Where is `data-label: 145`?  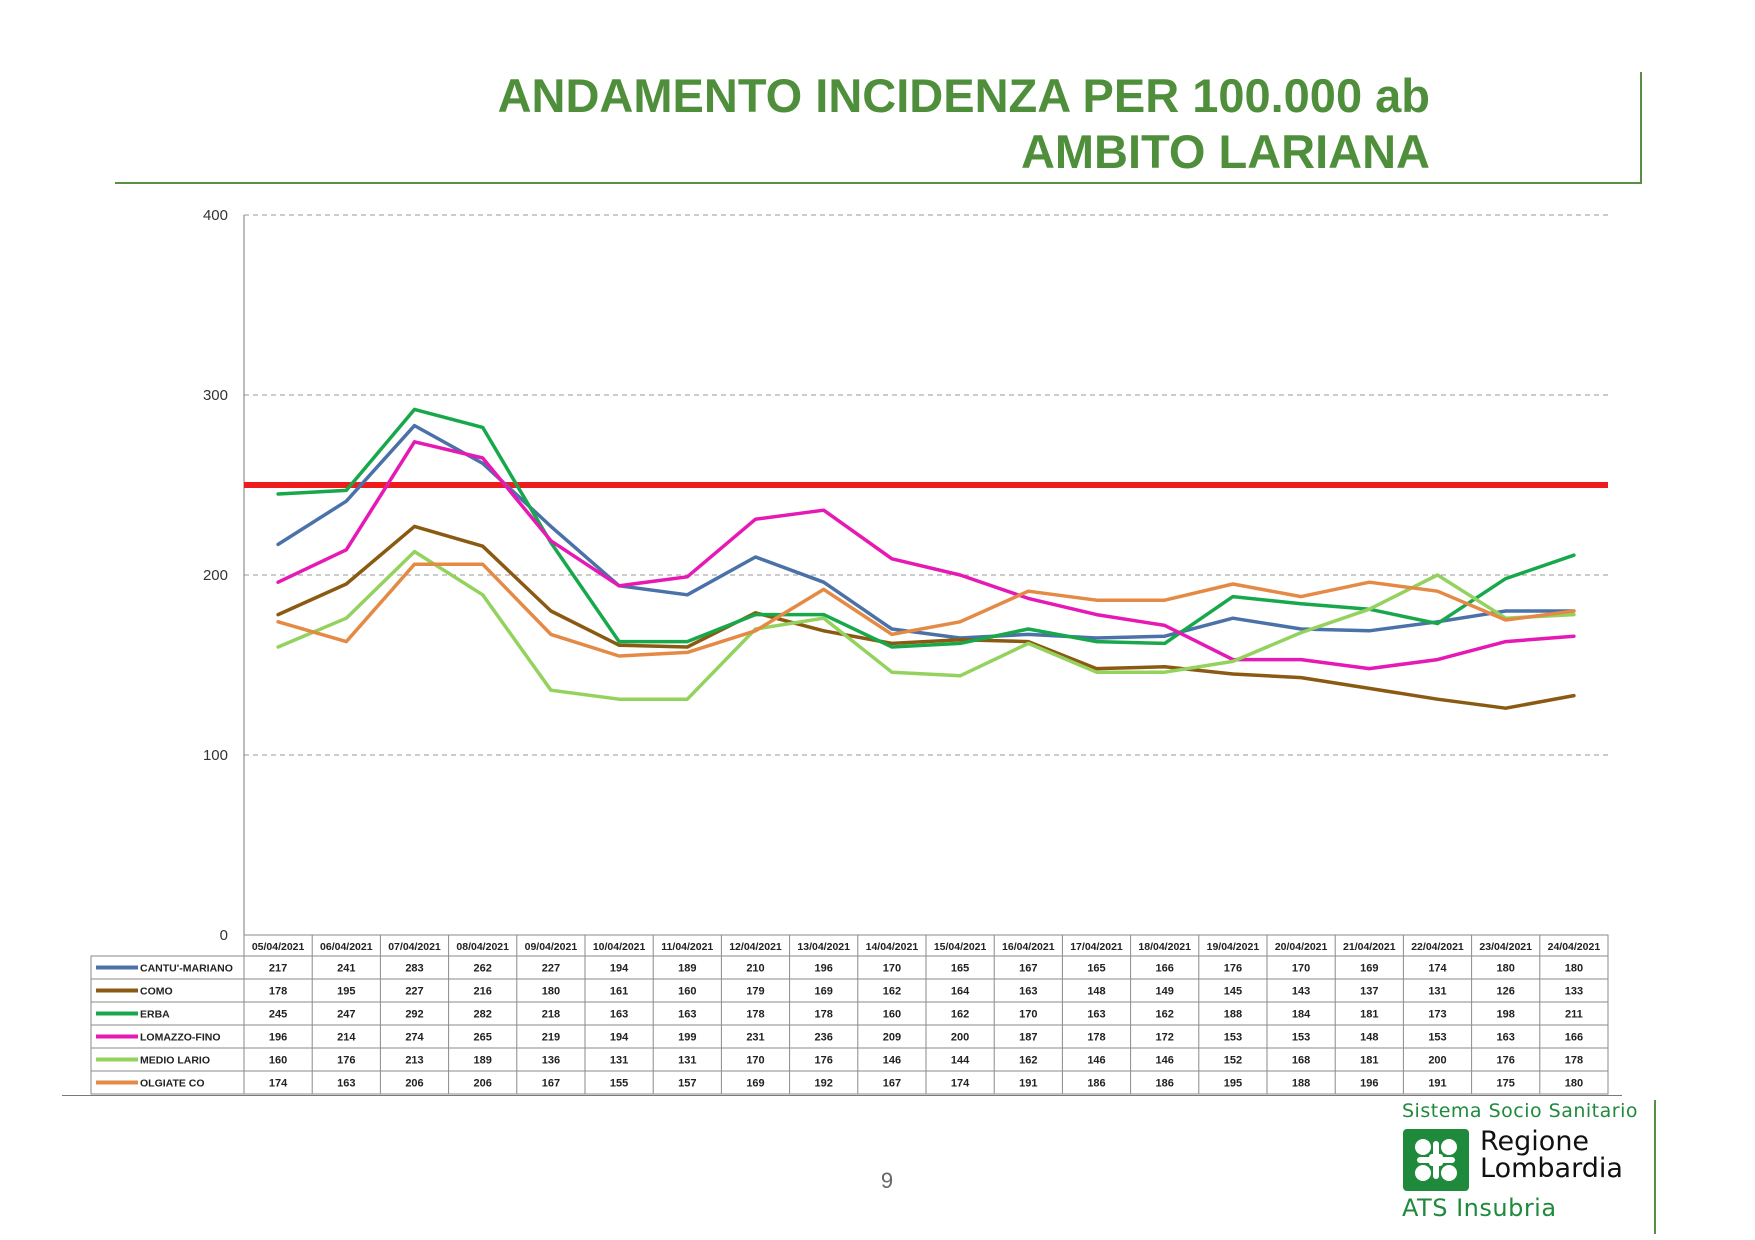
data-label: 145 is located at coordinates (1233, 992).